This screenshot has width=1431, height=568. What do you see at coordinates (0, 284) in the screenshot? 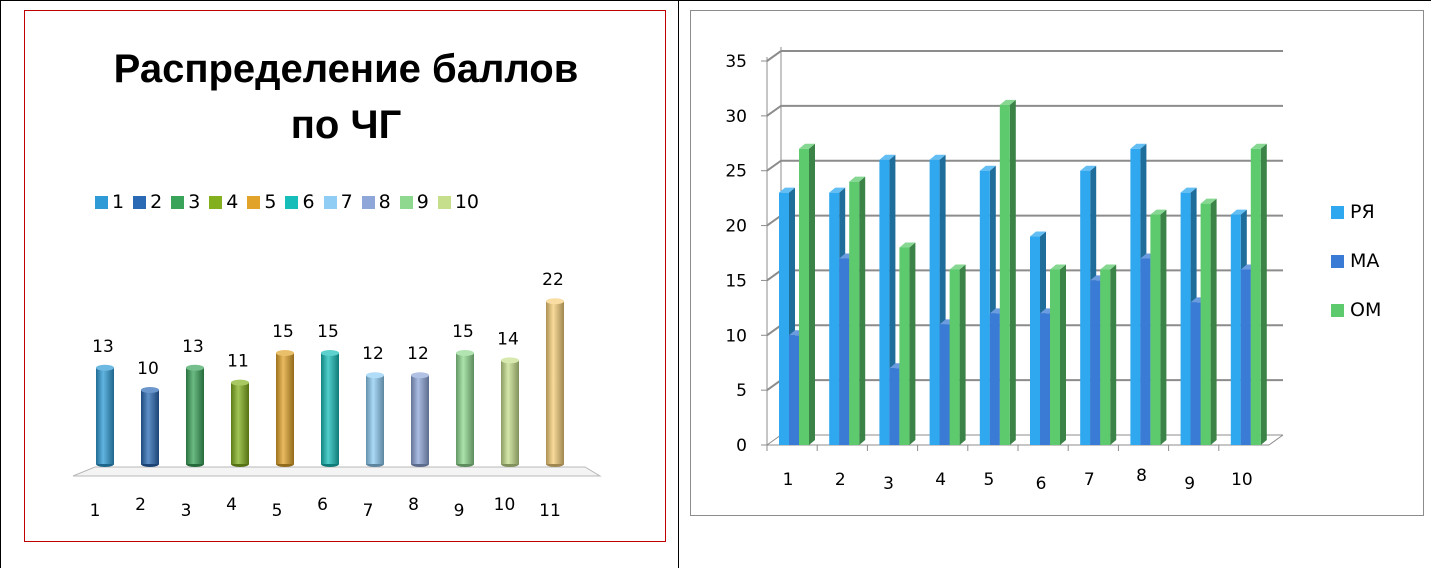
I see `frame-line-left` at bounding box center [0, 284].